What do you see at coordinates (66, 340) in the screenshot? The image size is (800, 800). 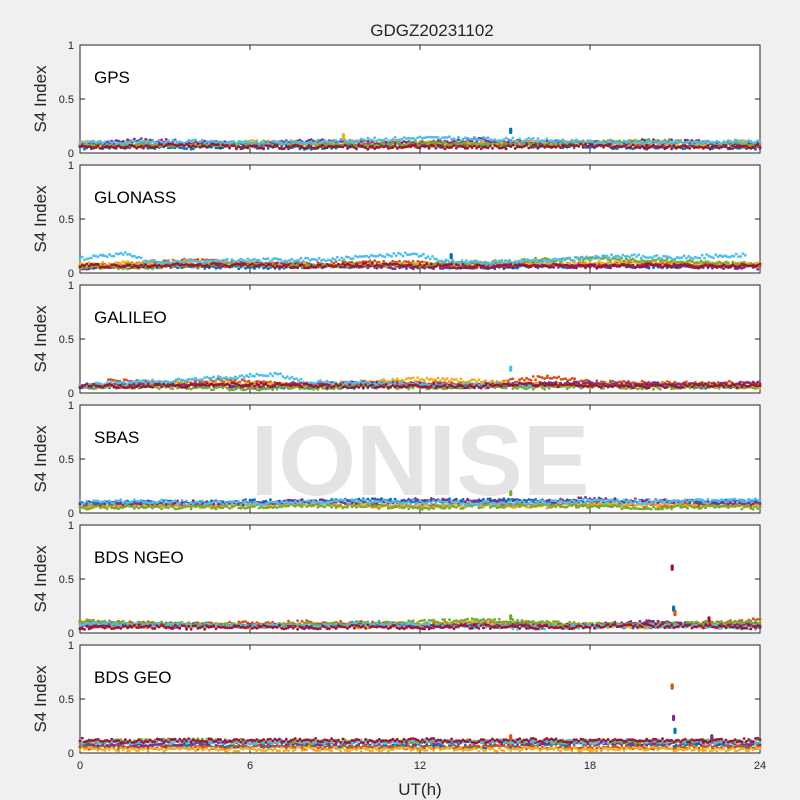 I see `y-tick-label: 0.5` at bounding box center [66, 340].